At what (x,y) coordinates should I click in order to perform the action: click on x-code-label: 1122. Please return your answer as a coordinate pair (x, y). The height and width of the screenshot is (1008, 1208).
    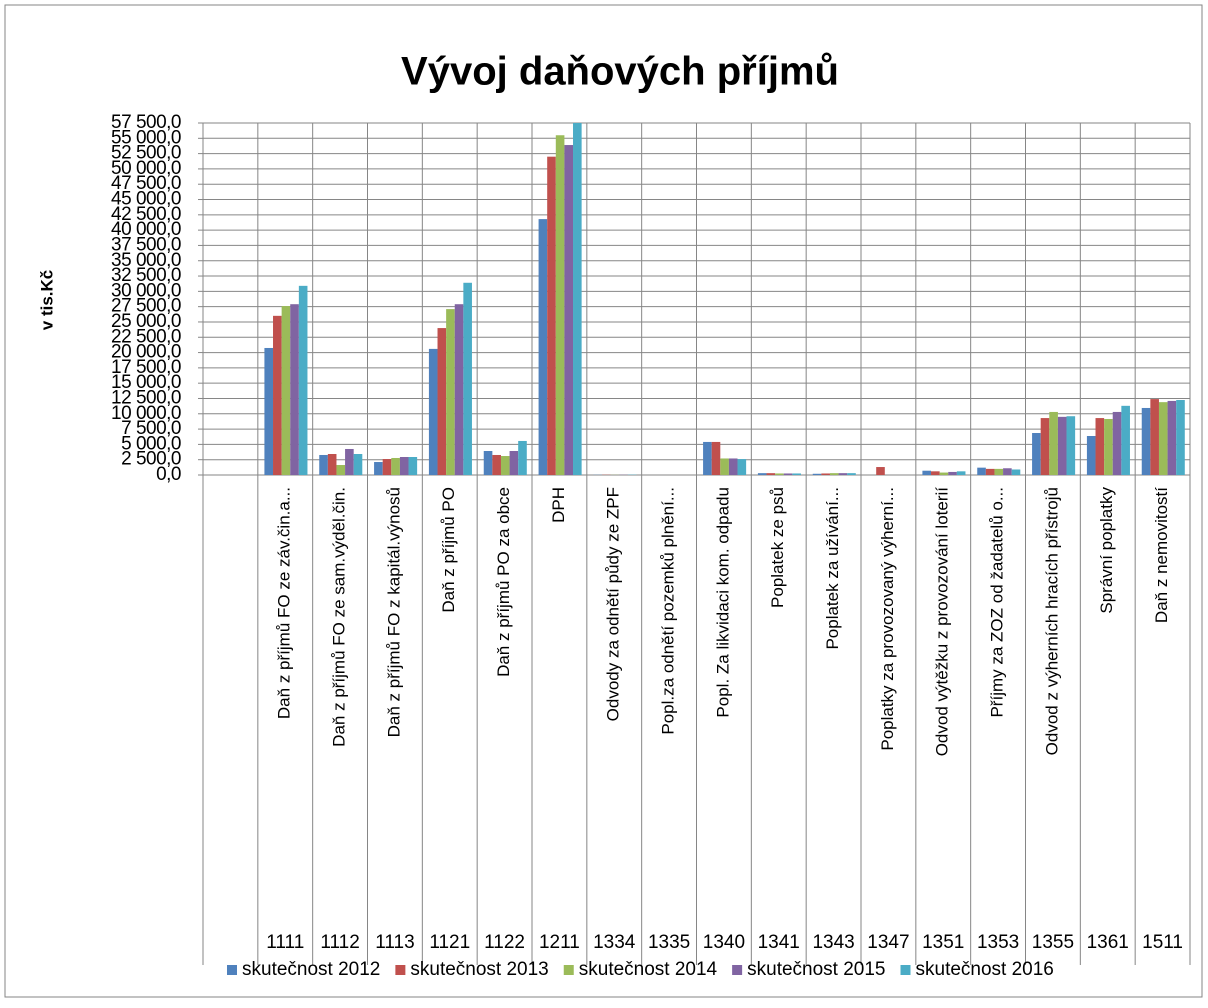
    Looking at the image, I should click on (504, 942).